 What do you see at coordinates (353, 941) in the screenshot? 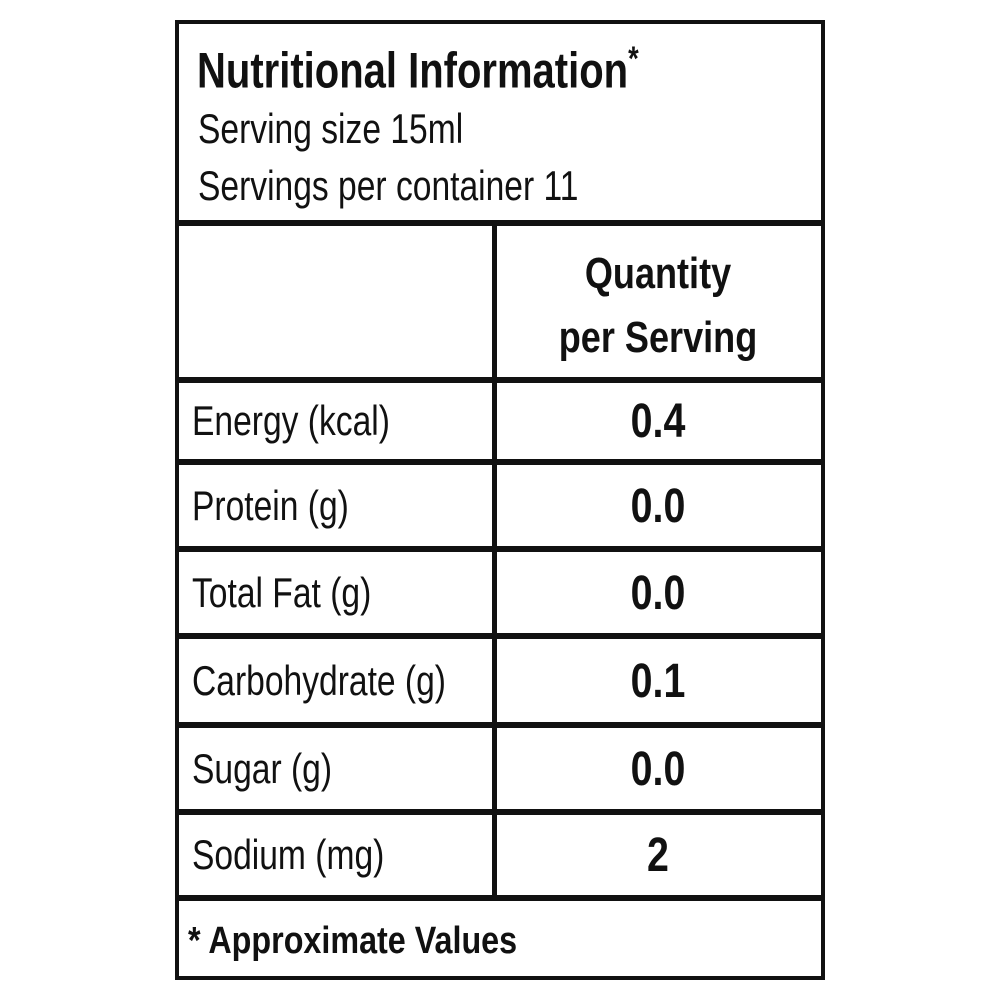
I see `footnote: * Approximate Values` at bounding box center [353, 941].